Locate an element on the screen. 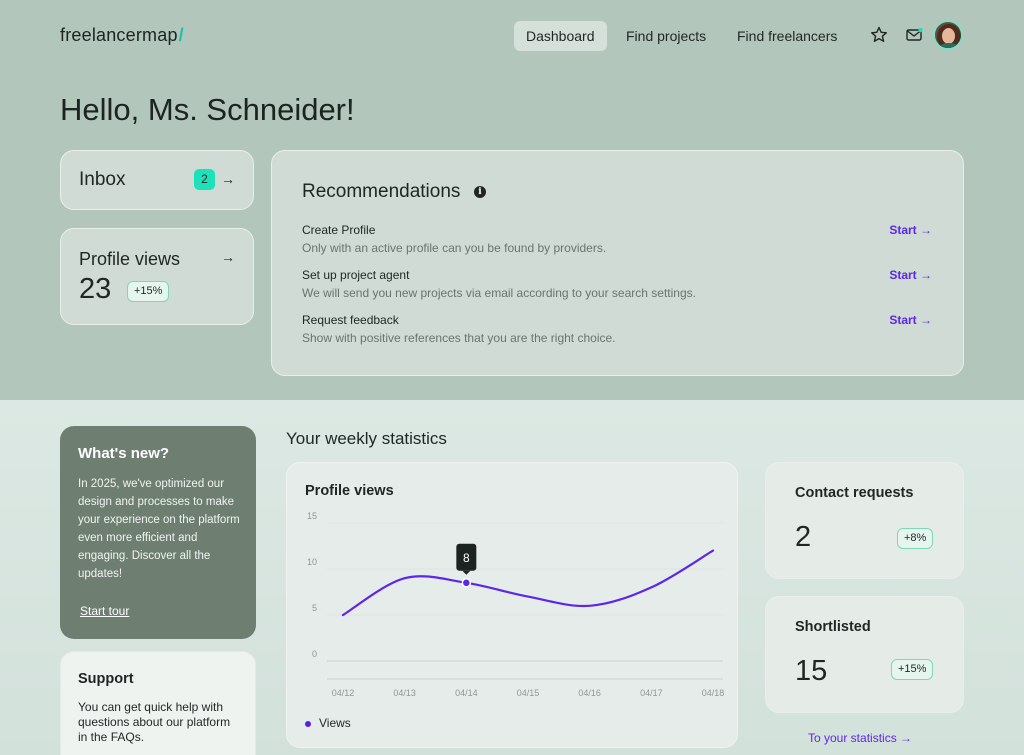 The width and height of the screenshot is (1024, 755). star-icon is located at coordinates (879, 35).